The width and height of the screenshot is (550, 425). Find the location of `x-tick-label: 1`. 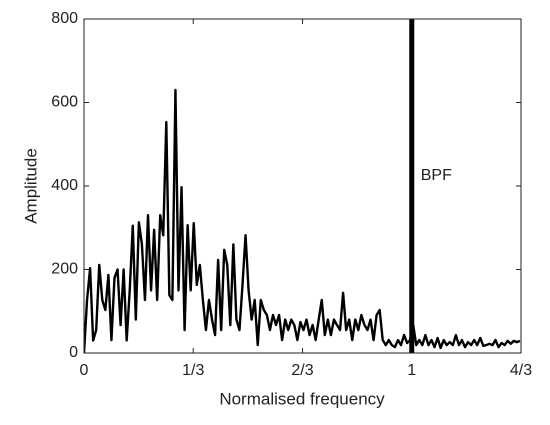

x-tick-label: 1 is located at coordinates (411, 370).